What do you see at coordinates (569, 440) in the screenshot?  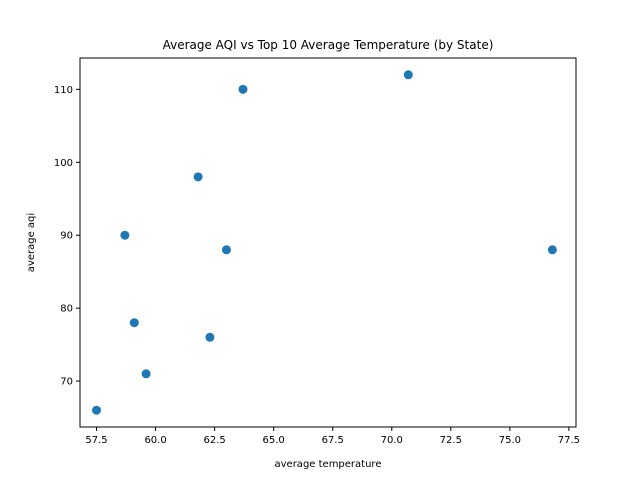 I see `x-tick-label: 77.5` at bounding box center [569, 440].